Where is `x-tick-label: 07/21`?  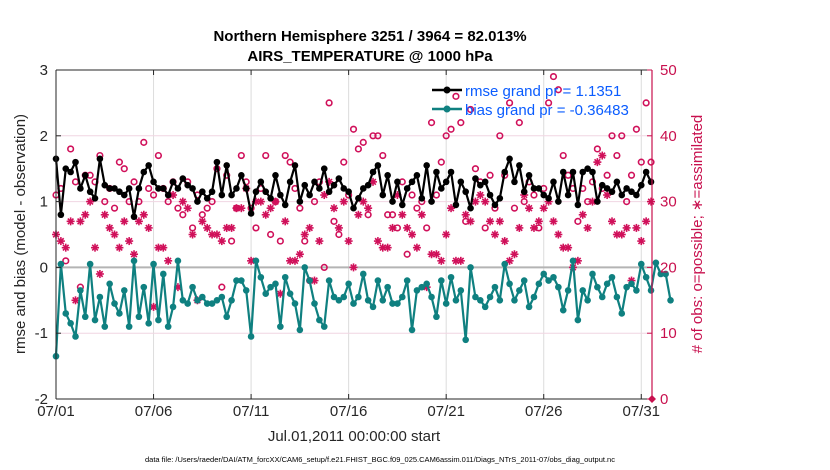
x-tick-label: 07/21 is located at coordinates (446, 411).